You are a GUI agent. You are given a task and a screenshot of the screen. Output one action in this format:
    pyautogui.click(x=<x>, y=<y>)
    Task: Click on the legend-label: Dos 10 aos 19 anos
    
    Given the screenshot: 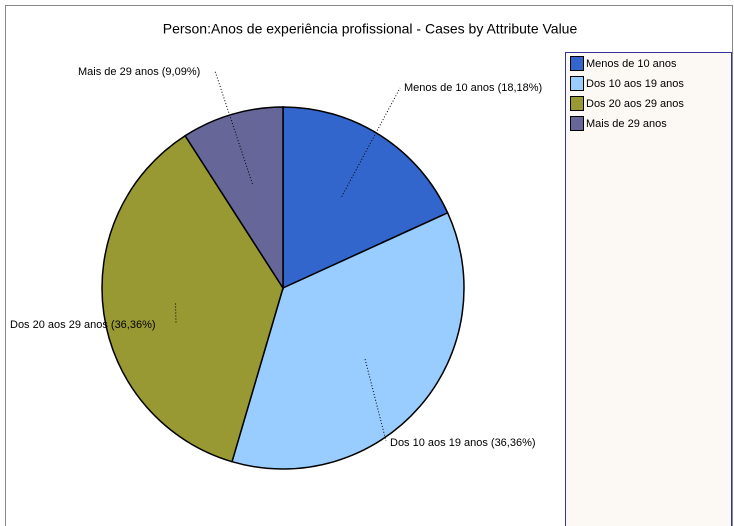 What is the action you would take?
    pyautogui.click(x=635, y=84)
    